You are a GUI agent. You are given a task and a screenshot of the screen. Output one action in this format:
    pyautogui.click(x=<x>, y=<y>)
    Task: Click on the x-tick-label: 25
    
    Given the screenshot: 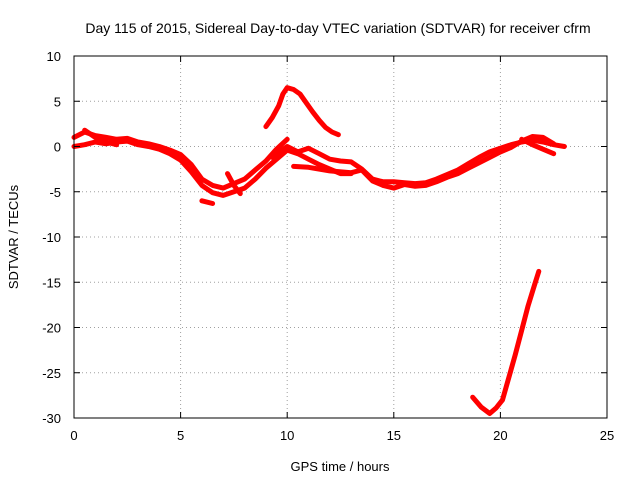 What is the action you would take?
    pyautogui.click(x=607, y=435)
    